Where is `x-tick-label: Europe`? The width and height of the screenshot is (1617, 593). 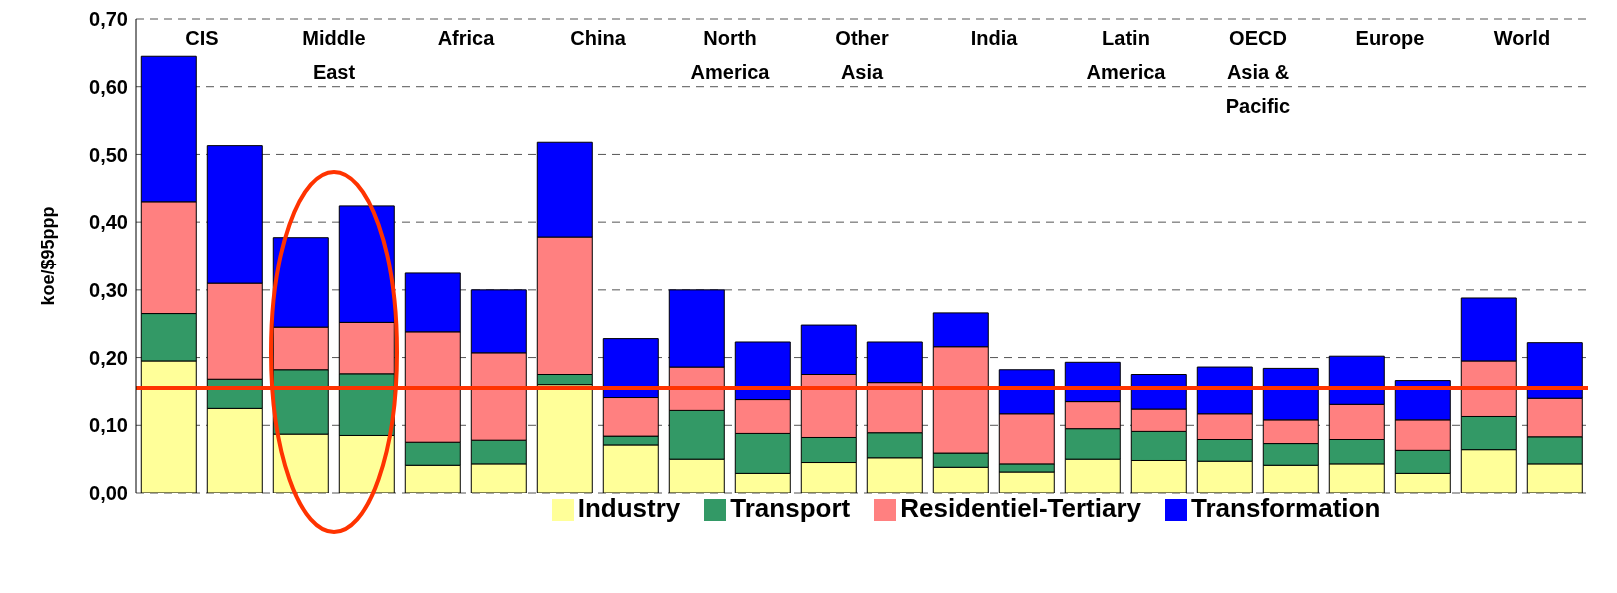 x-tick-label: Europe is located at coordinates (1390, 38).